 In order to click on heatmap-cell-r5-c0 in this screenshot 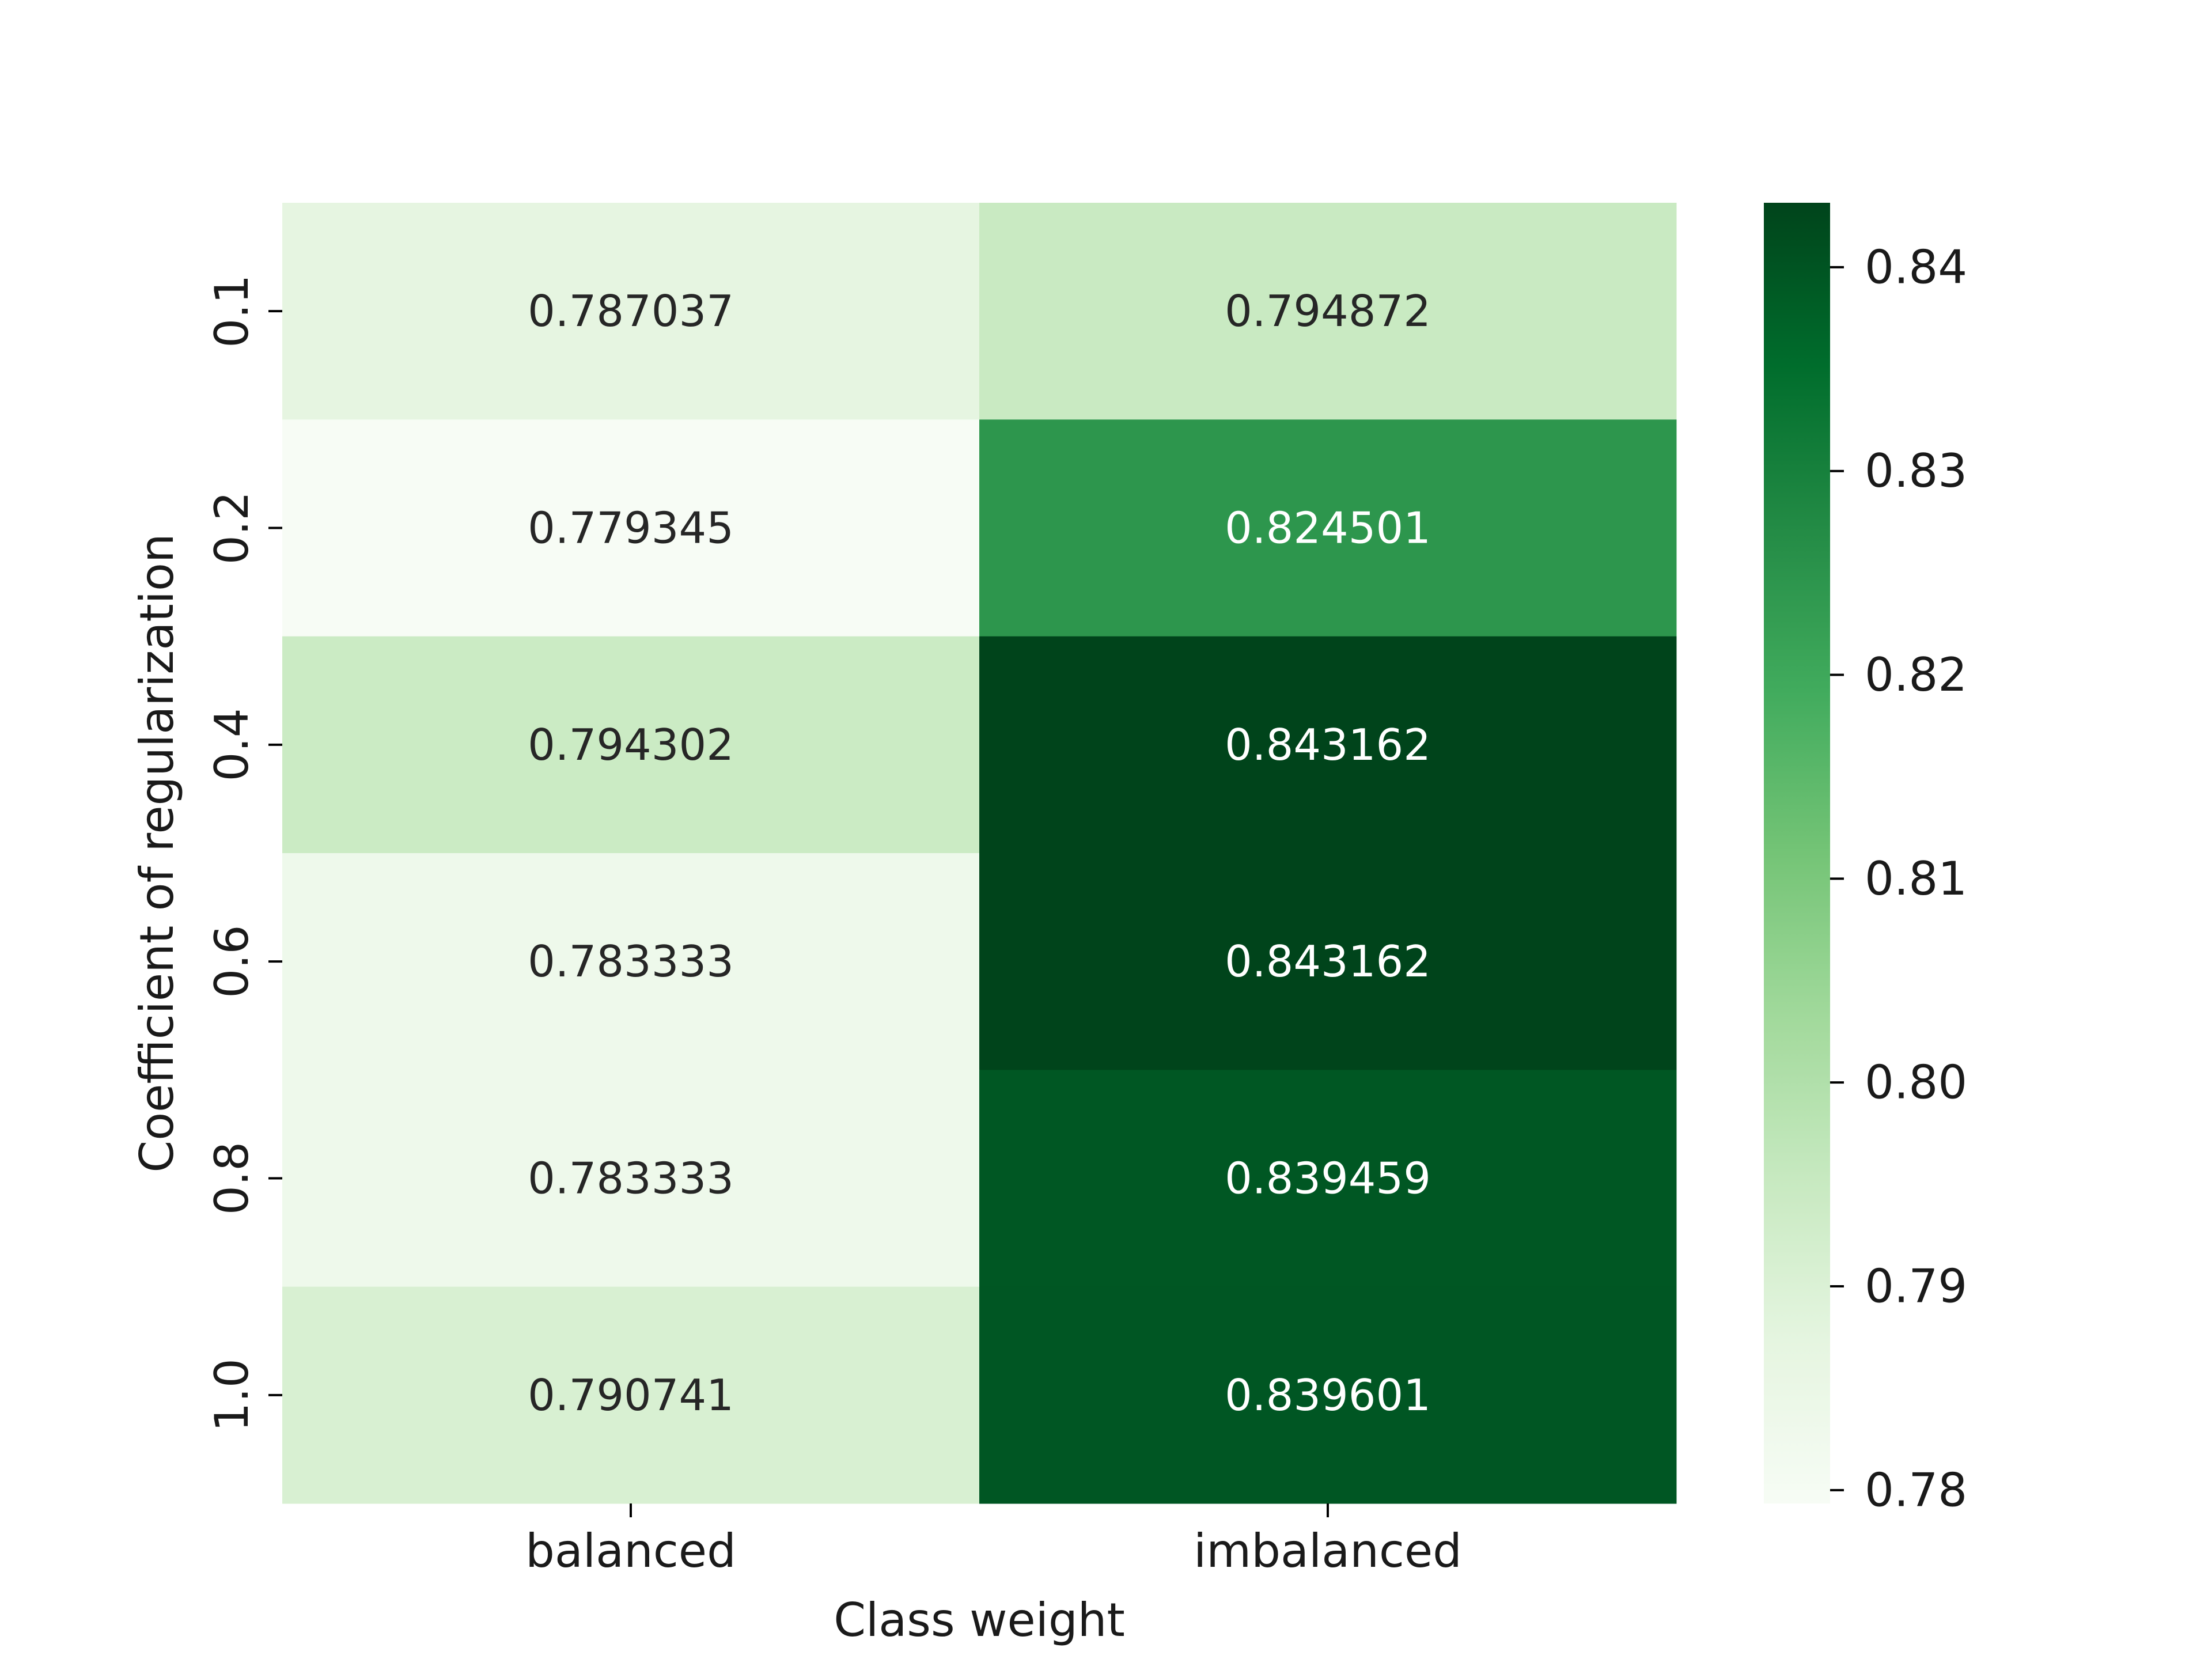, I will do `click(631, 1395)`.